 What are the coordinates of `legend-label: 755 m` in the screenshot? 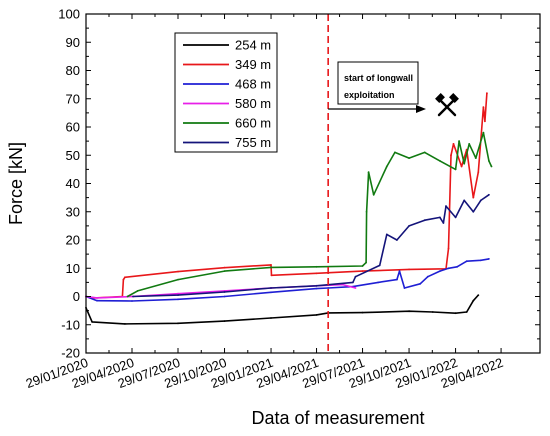 It's located at (253, 142).